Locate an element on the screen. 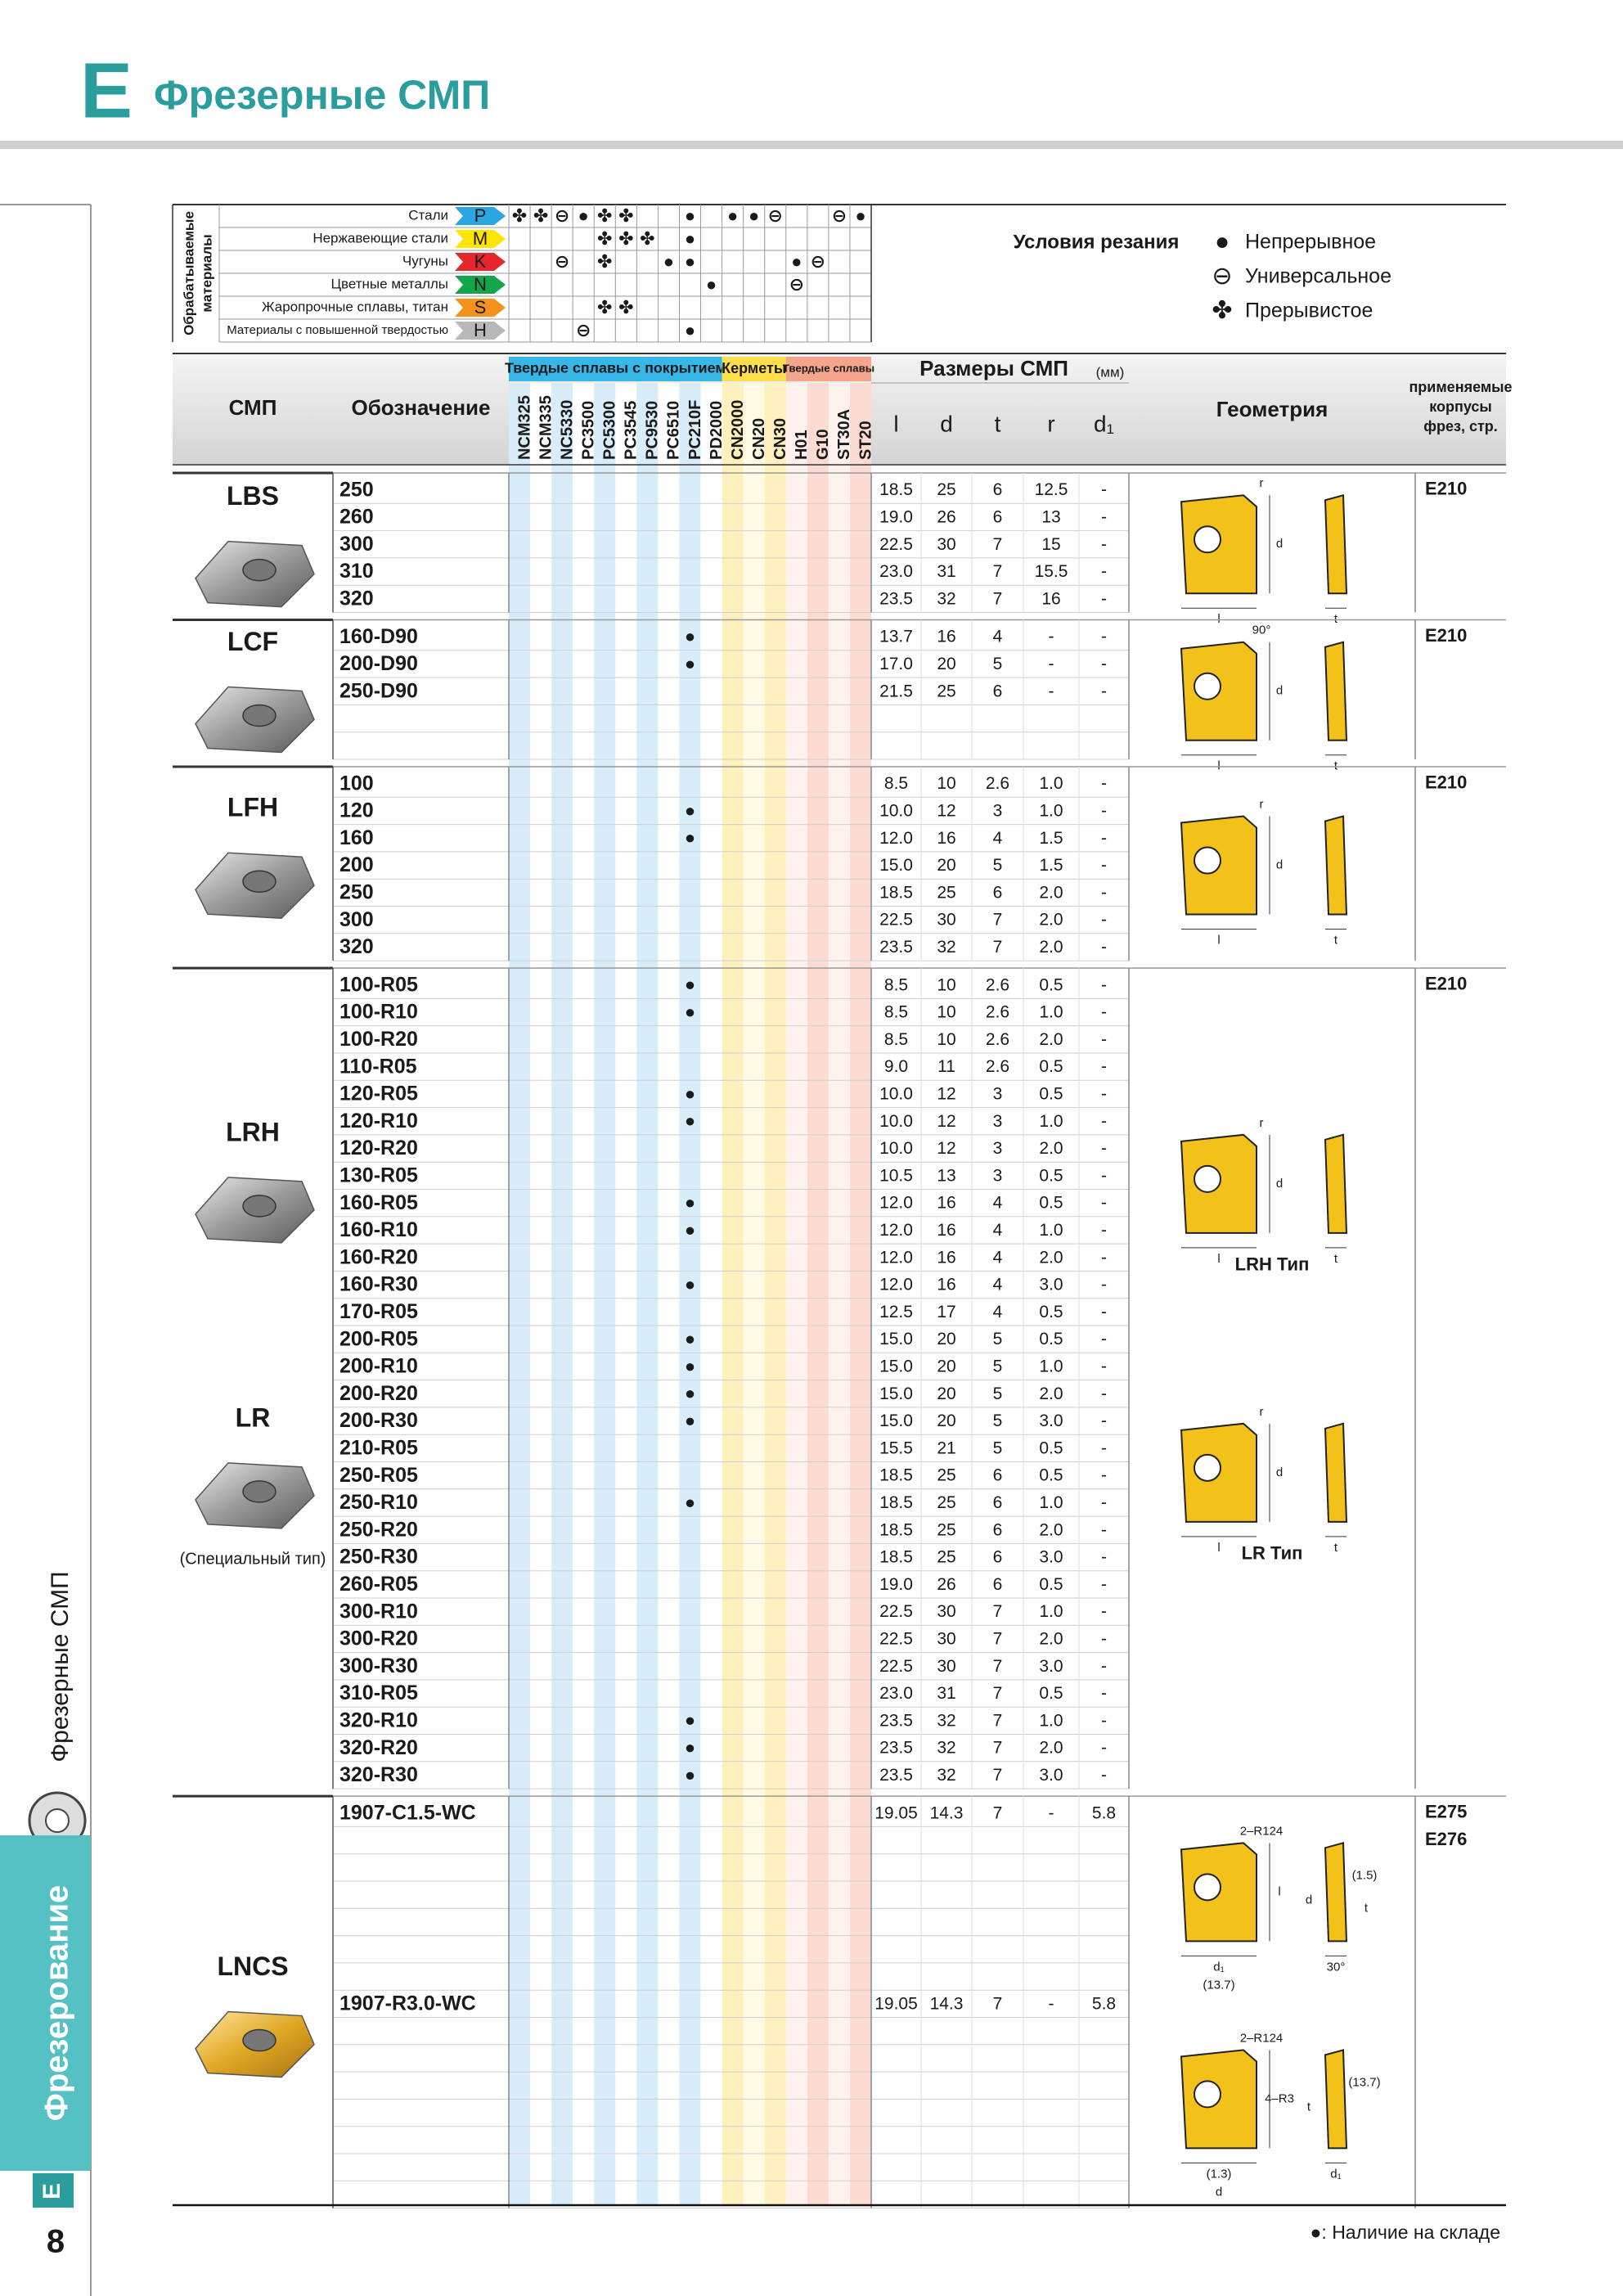 This screenshot has height=2296, width=1623. material-code: N is located at coordinates (480, 284).